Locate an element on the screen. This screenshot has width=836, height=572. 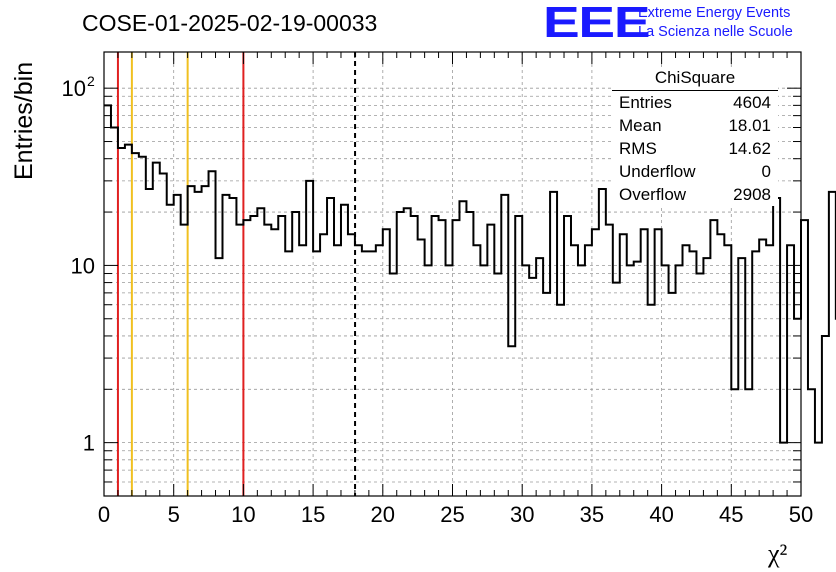
stats-row-rms: RMS 14.62 is located at coordinates (695, 150).